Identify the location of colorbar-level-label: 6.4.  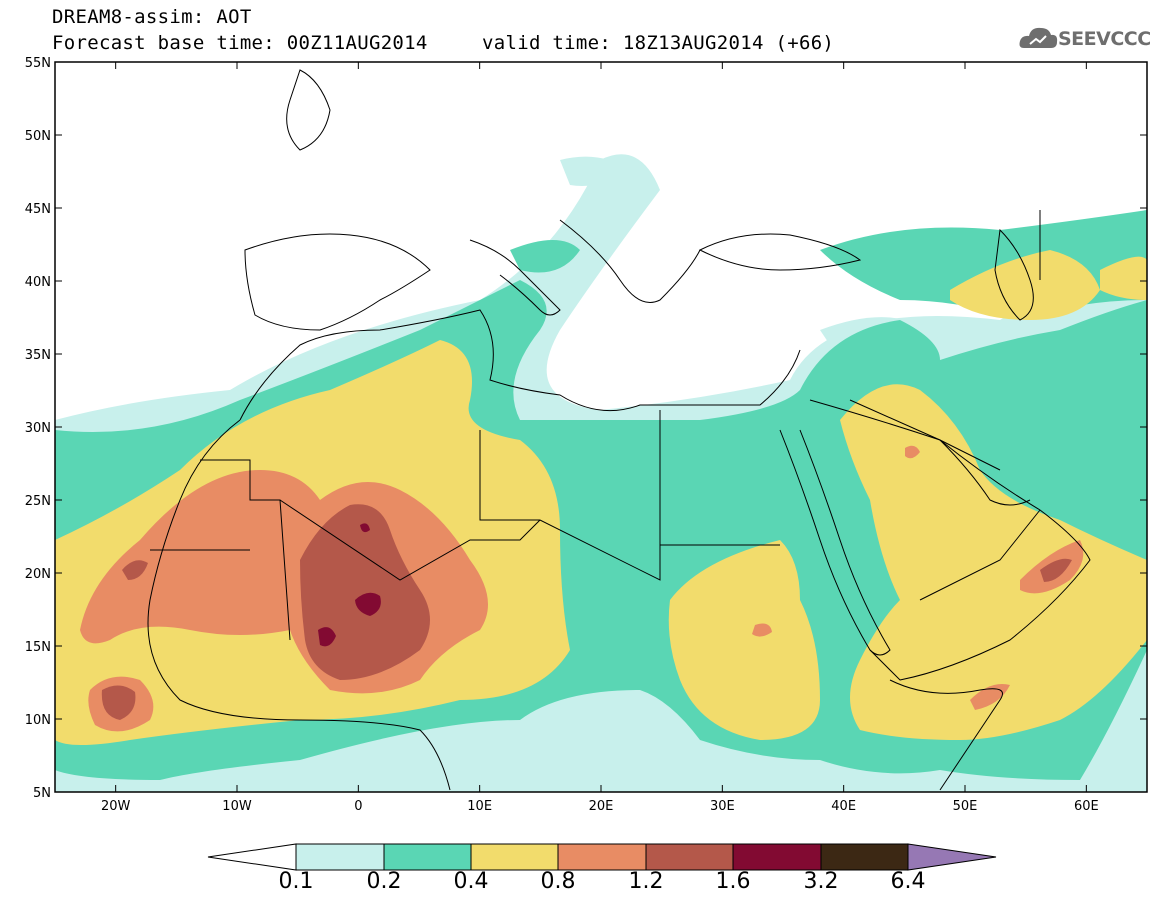
(908, 881).